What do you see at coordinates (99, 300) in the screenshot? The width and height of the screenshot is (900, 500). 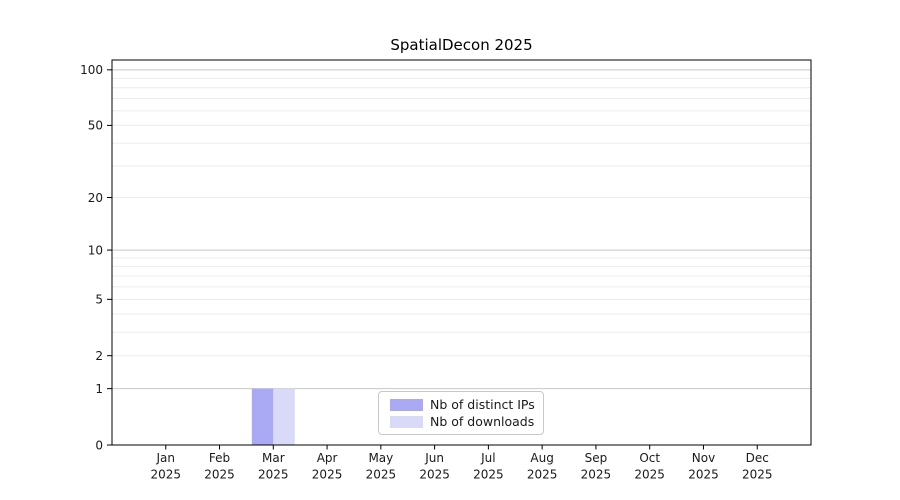 I see `y-tick-label: 5` at bounding box center [99, 300].